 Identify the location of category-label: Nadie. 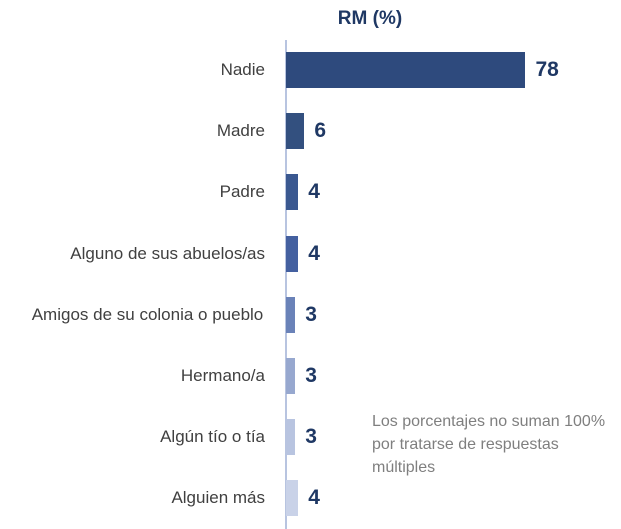
(242, 69).